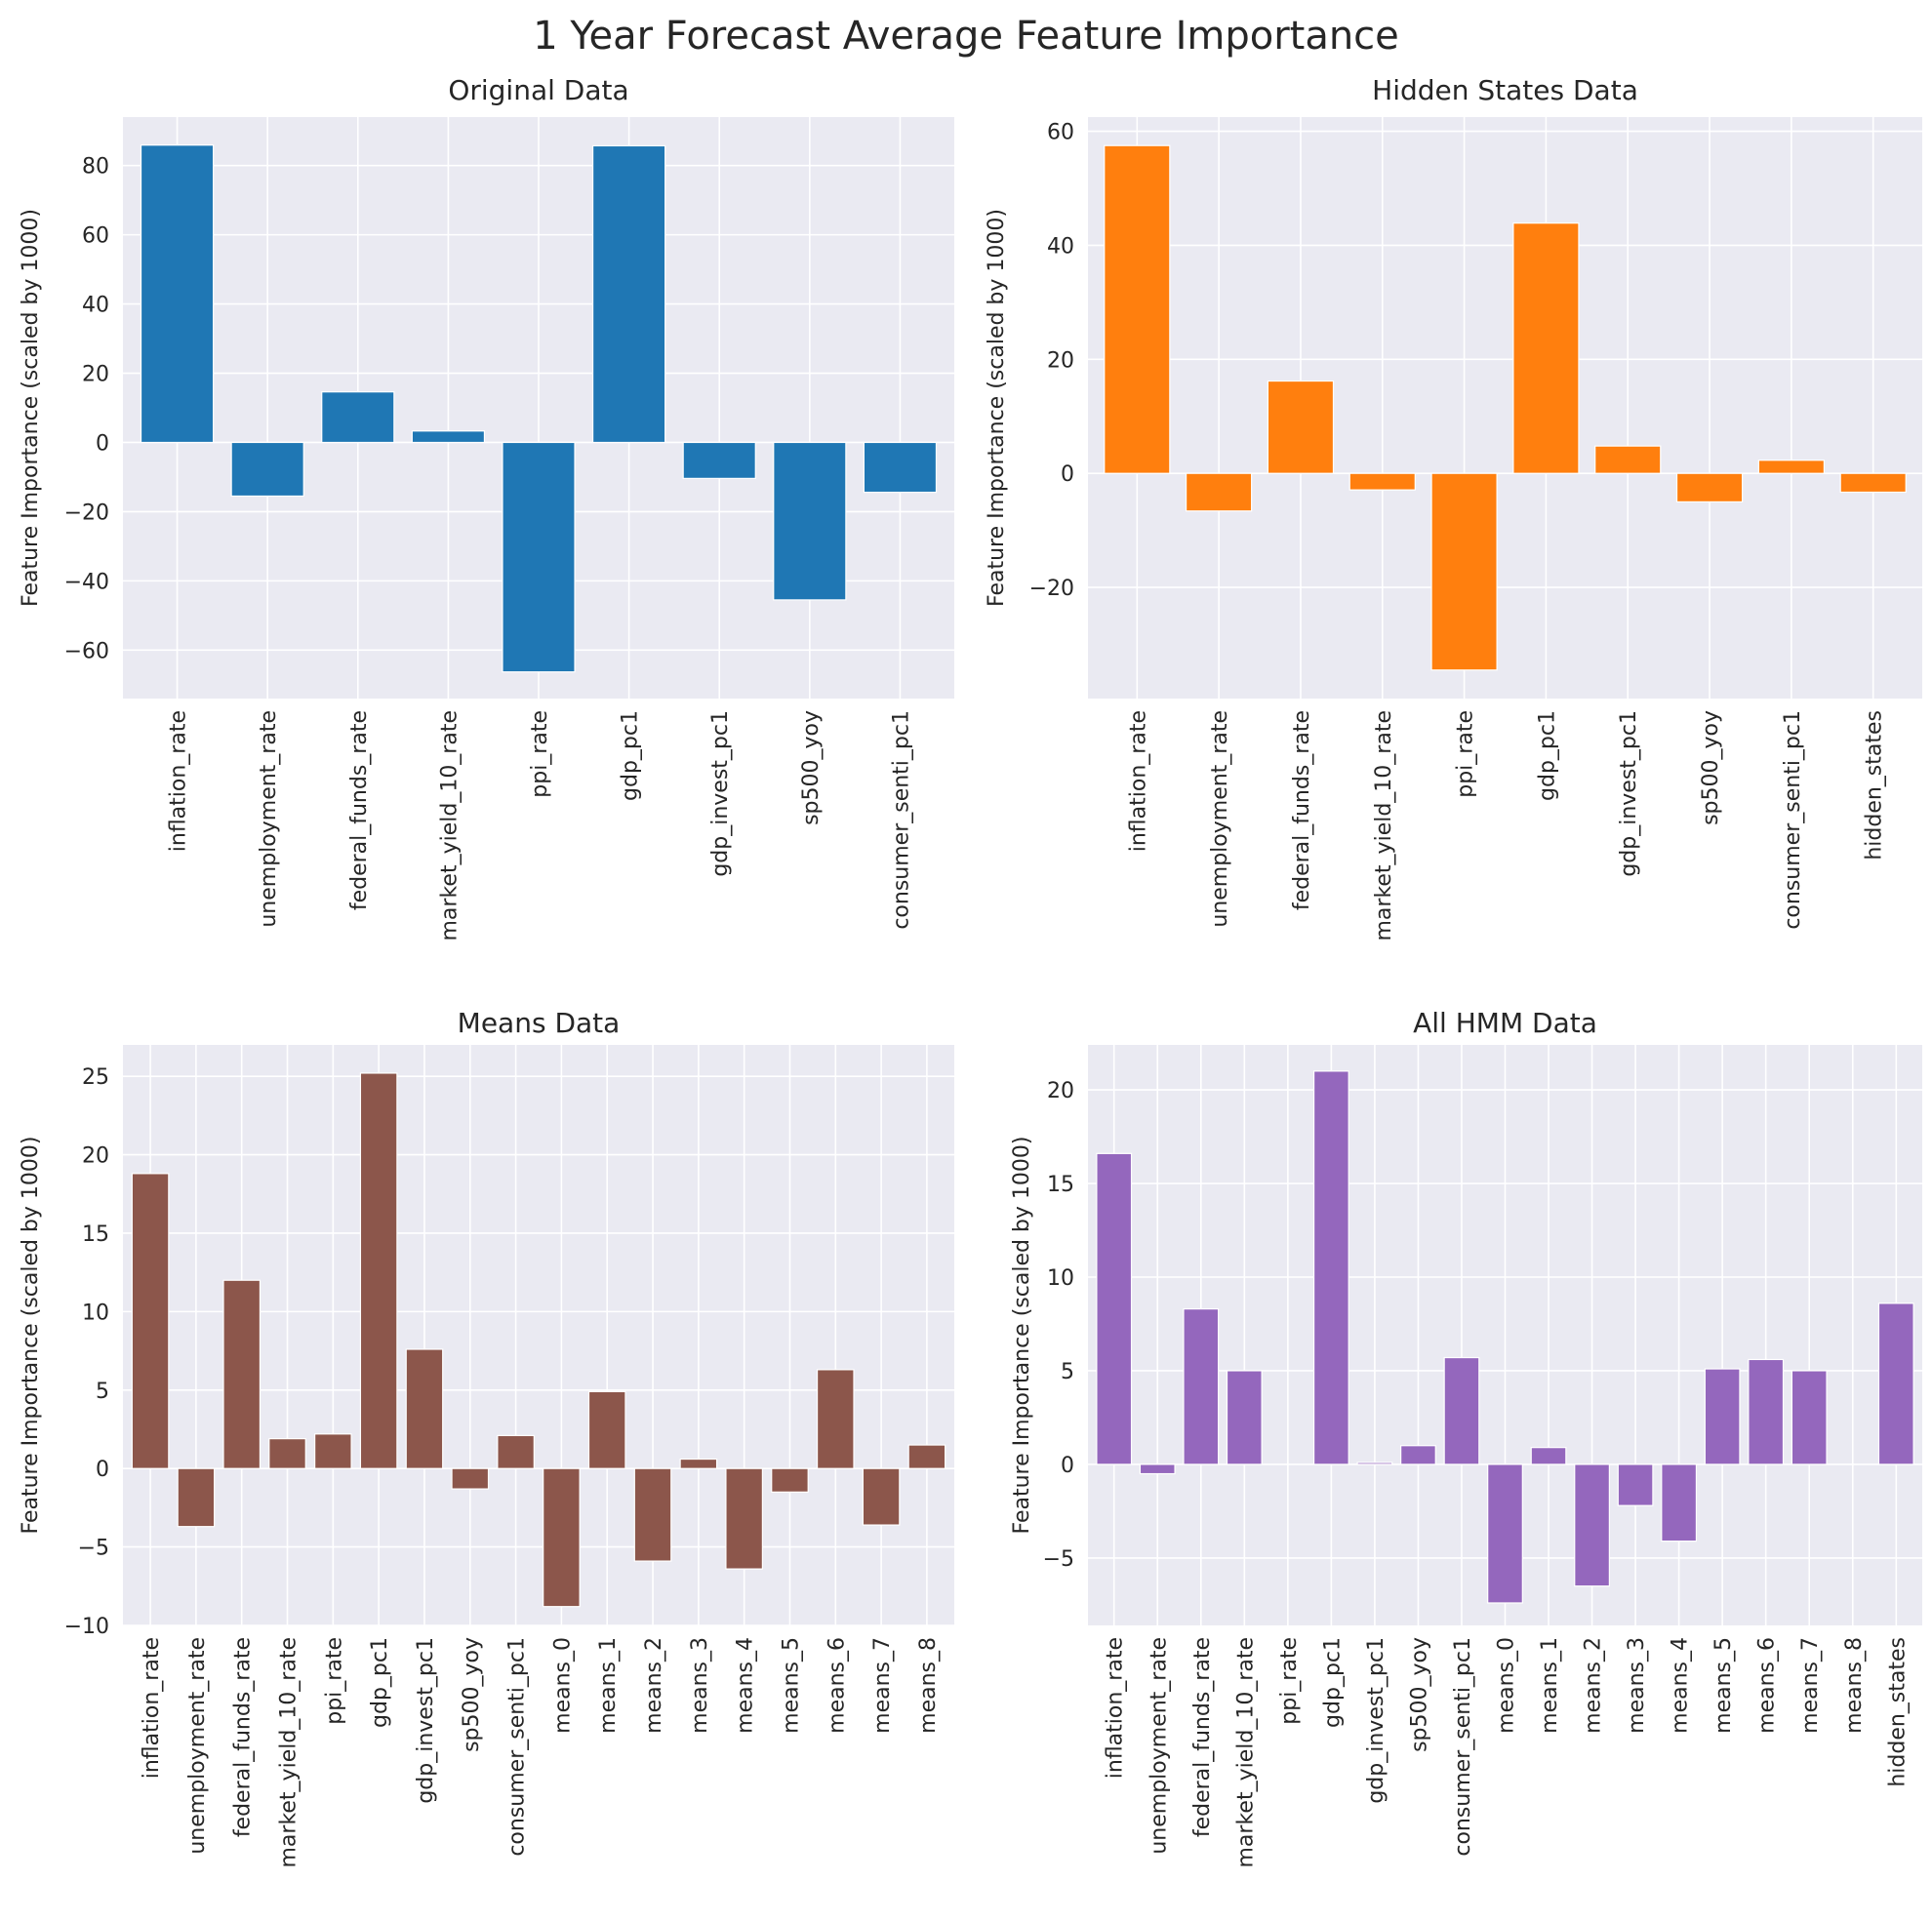  Describe the element at coordinates (1067, 474) in the screenshot. I see `y-tick-label: 0` at that location.